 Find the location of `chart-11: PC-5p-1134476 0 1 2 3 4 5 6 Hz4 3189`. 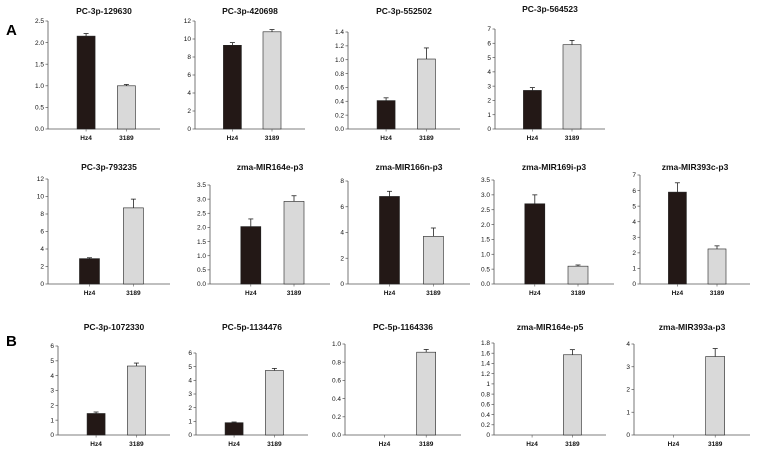

chart-11: PC-5p-1134476 0 1 2 3 4 5 6 Hz4 3189 is located at coordinates (248, 385).